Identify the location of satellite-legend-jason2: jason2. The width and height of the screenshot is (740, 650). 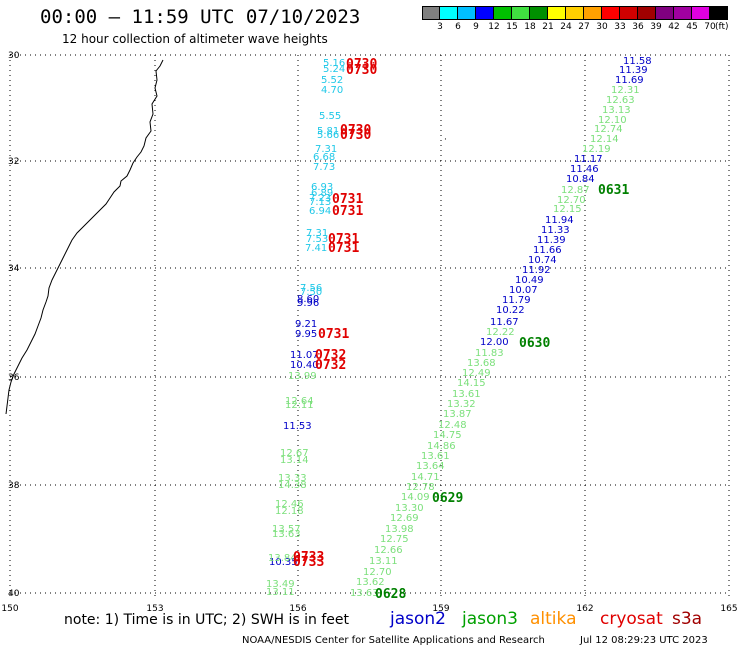
(418, 619).